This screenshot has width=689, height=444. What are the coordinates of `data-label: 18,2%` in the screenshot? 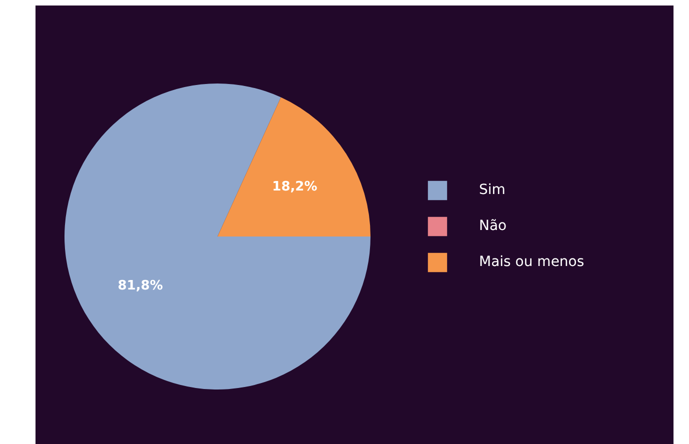 It's located at (295, 186).